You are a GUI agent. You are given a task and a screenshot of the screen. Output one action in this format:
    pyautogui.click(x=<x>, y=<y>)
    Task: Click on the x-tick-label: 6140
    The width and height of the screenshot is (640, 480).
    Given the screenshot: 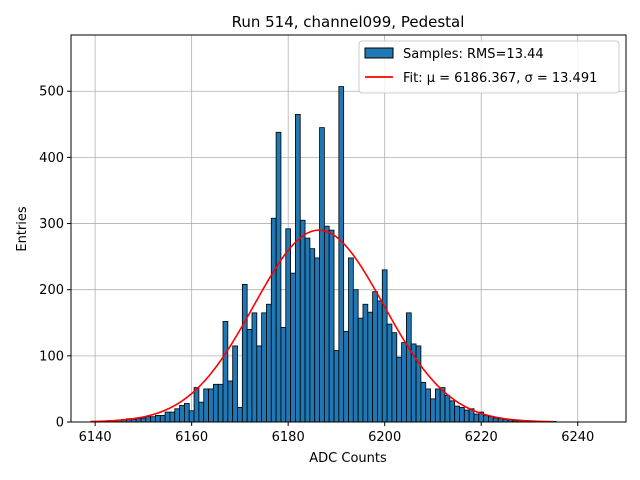 What is the action you would take?
    pyautogui.click(x=95, y=437)
    